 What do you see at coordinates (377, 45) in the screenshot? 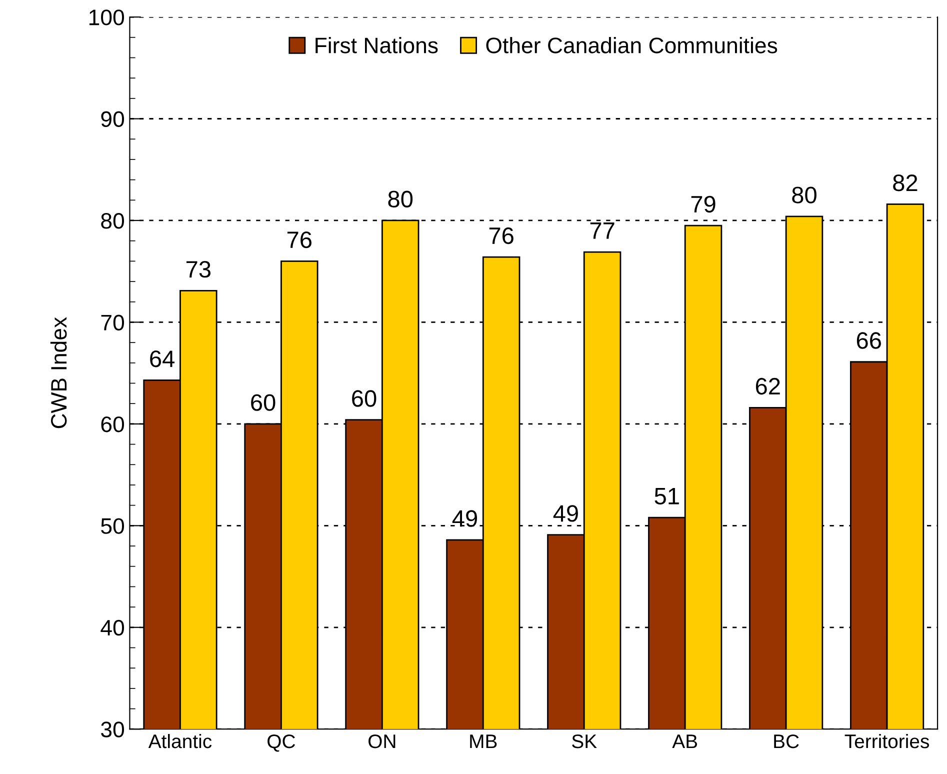
I see `legend-label: First Nations` at bounding box center [377, 45].